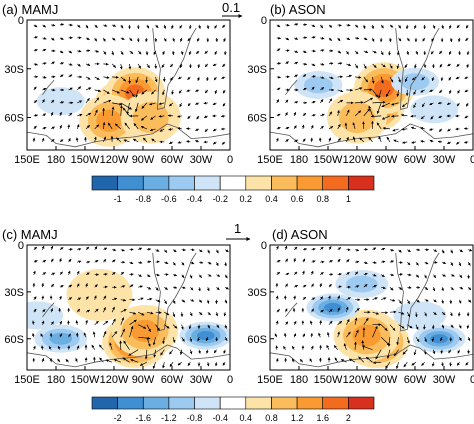 This screenshot has width=474, height=424. I want to click on vectors-b, so click(372, 84).